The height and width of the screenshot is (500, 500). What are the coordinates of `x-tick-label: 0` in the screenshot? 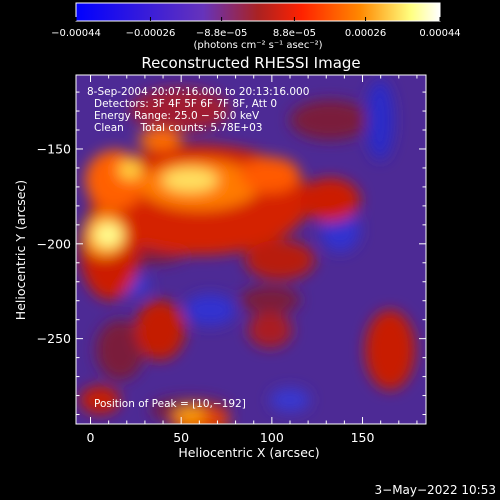 It's located at (91, 437).